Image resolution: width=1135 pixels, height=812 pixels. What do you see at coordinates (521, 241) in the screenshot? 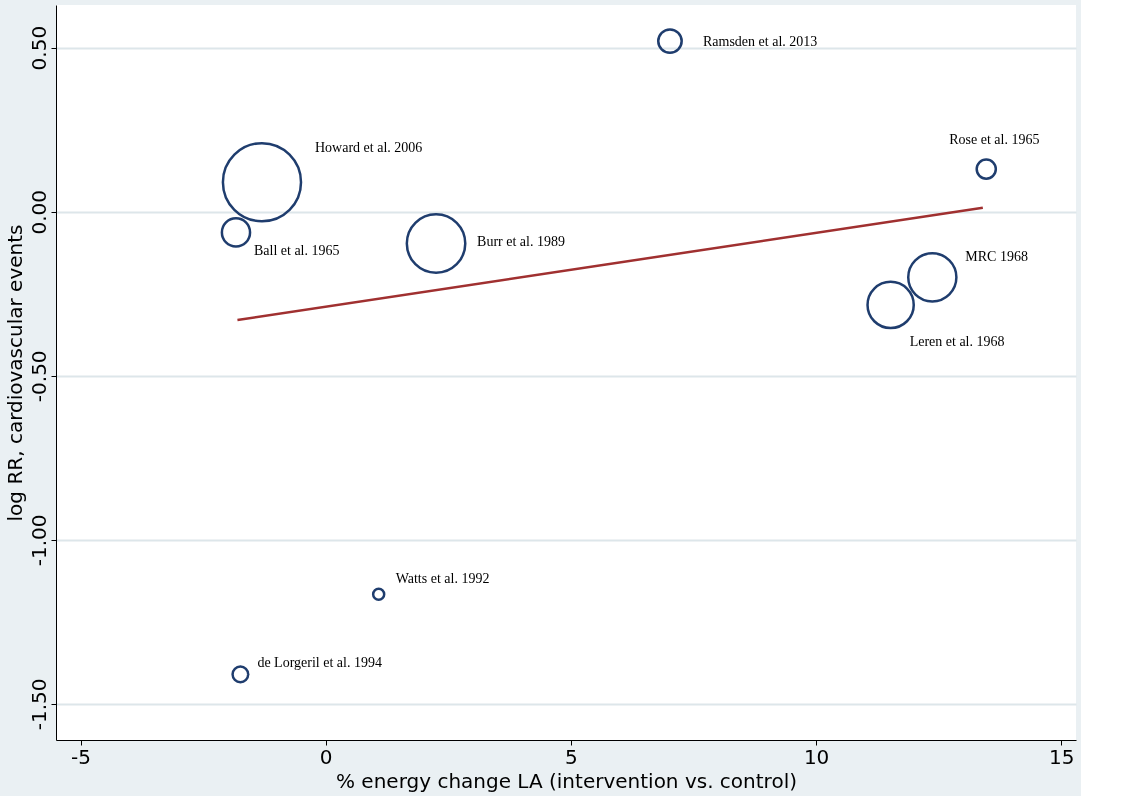
I see `annotation: Burr et al. 1989` at bounding box center [521, 241].